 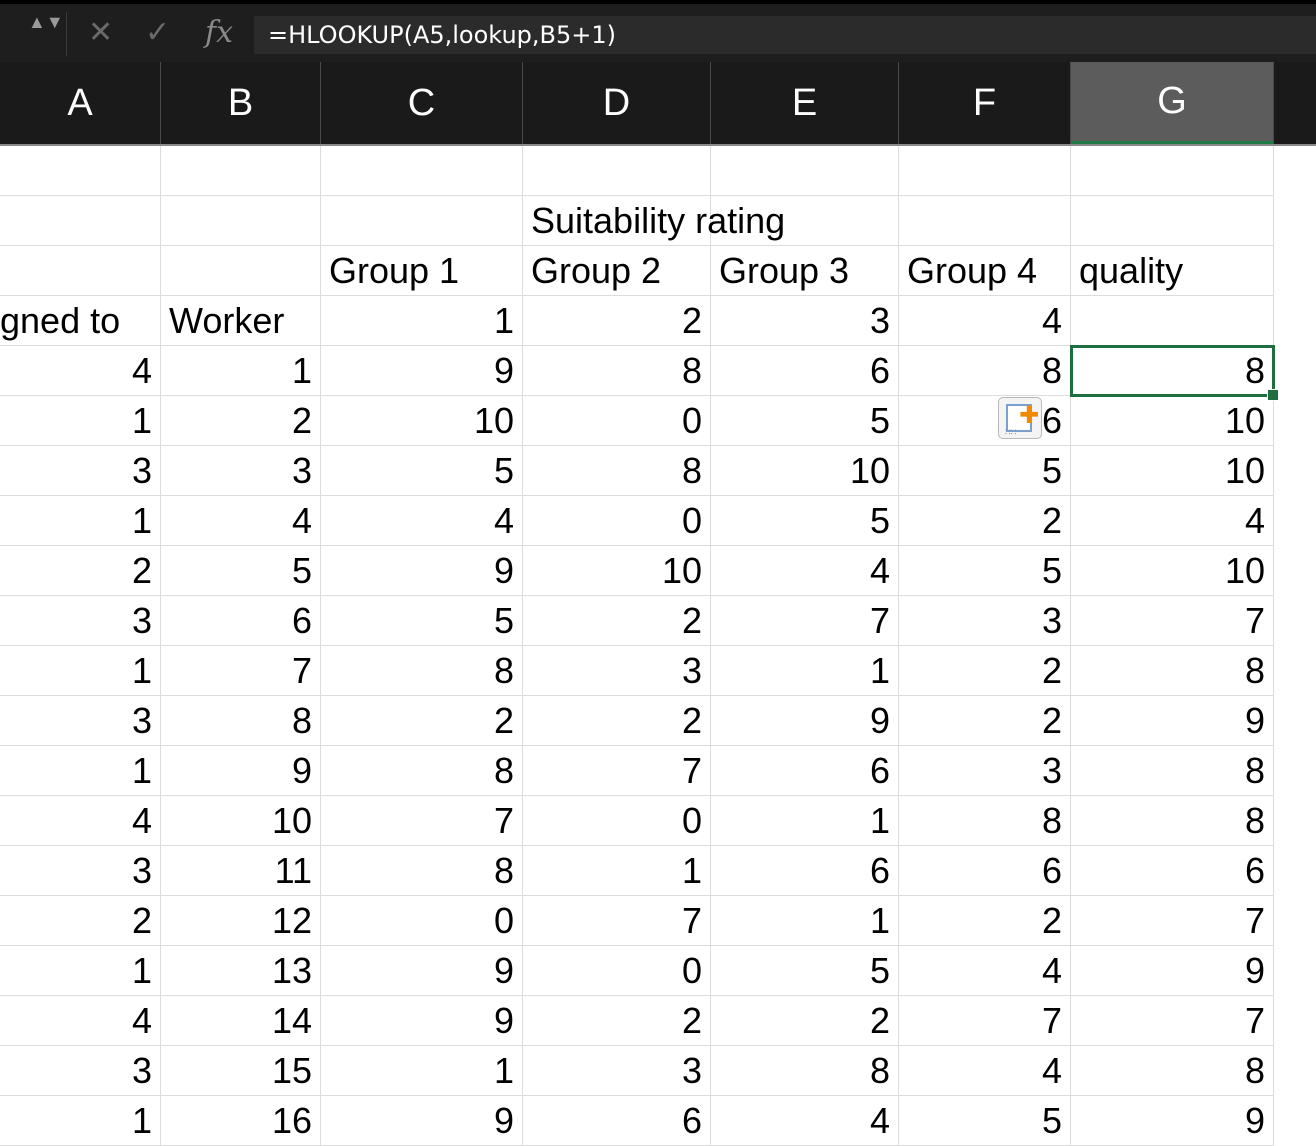 I want to click on column-header-g: G, so click(x=1172, y=103).